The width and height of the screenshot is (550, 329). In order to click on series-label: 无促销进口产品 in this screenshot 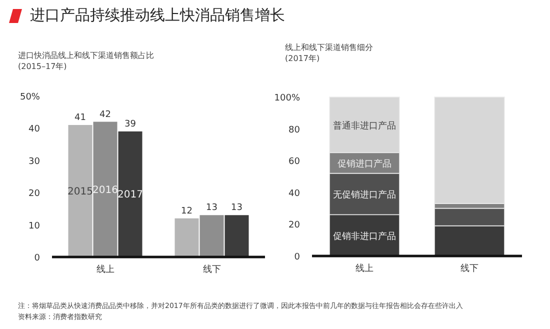, I will do `click(364, 194)`.